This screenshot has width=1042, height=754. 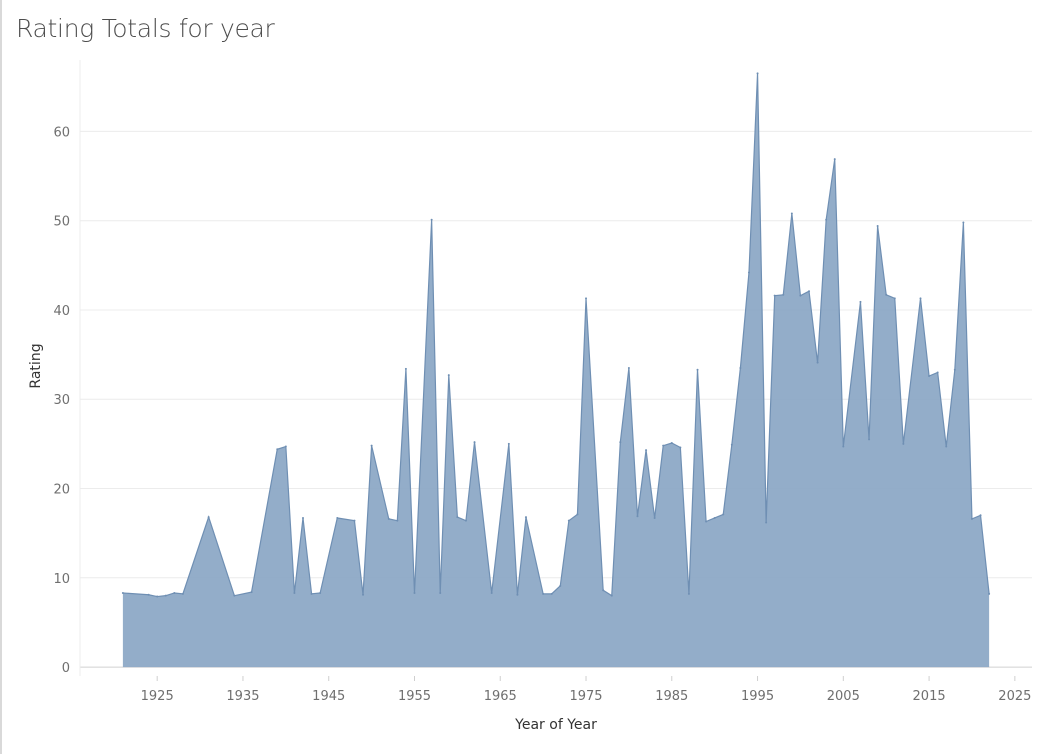 What do you see at coordinates (766, 522) in the screenshot?
I see `data-point-1996` at bounding box center [766, 522].